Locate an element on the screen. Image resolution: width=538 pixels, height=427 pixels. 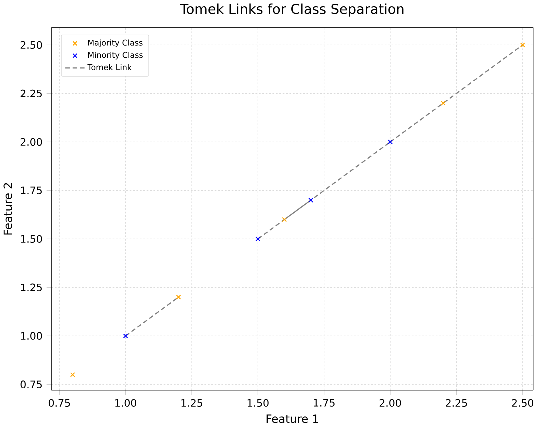
y-tick-label: 2.50 is located at coordinates (31, 45).